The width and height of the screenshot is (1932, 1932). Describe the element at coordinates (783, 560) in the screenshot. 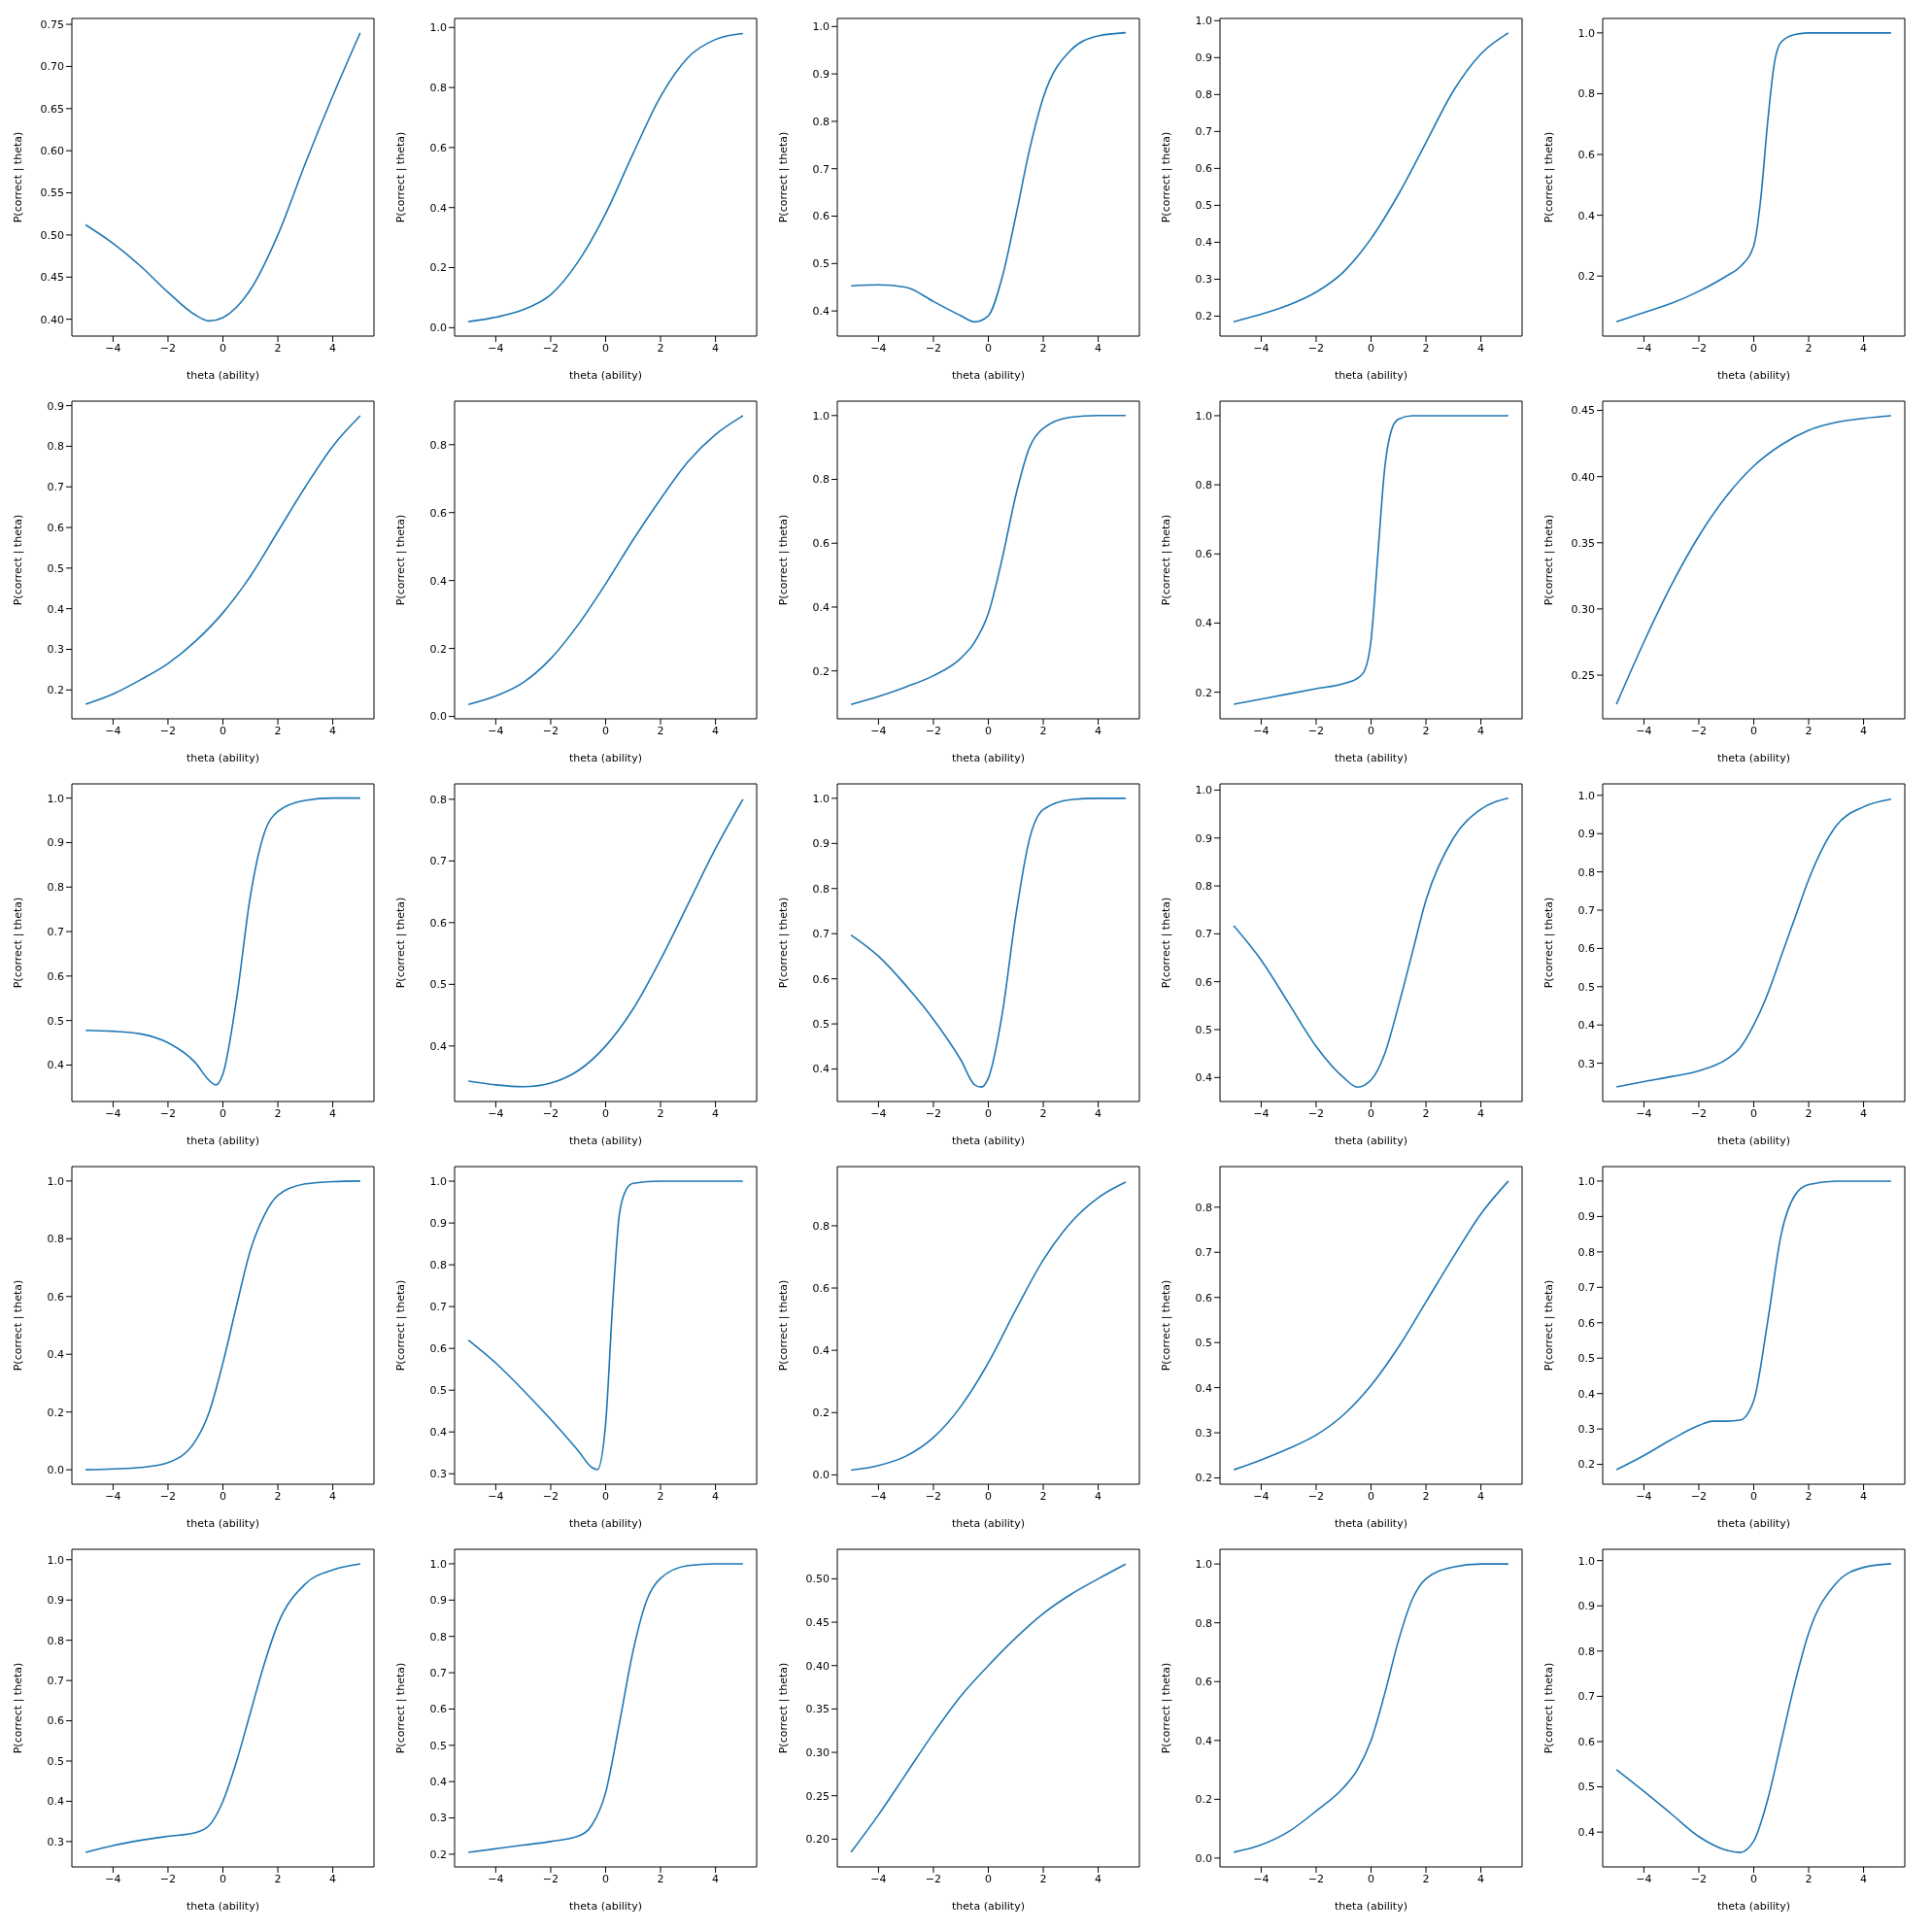

I see `y-axis-title: P(correct | theta)` at that location.